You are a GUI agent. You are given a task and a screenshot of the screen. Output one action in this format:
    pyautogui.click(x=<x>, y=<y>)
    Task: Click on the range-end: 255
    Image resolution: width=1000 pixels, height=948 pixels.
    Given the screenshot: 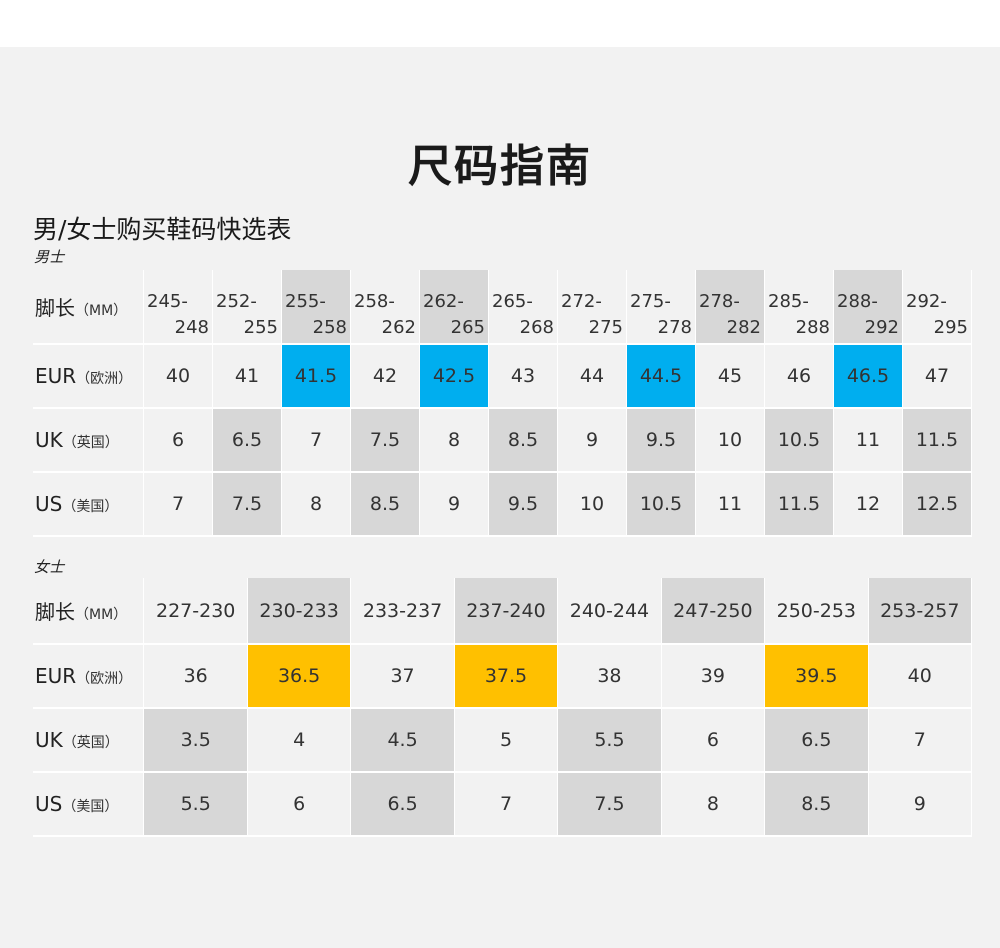 What is the action you would take?
    pyautogui.click(x=260, y=327)
    